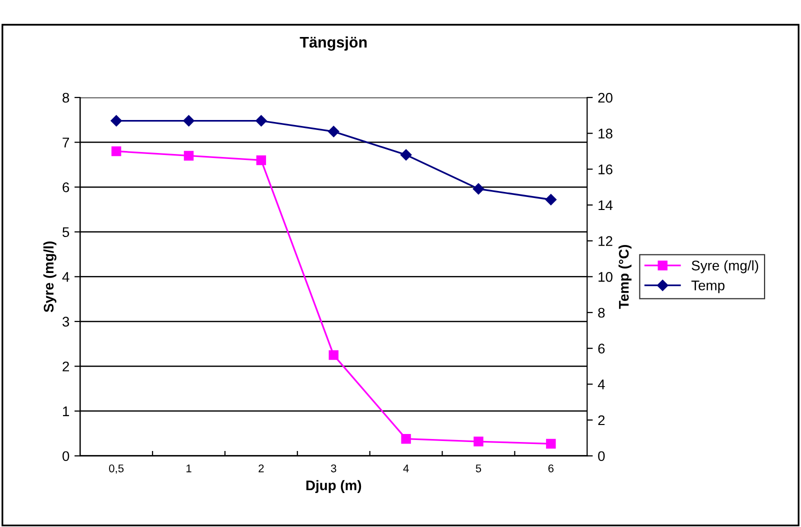  What do you see at coordinates (605, 169) in the screenshot?
I see `y2-tick-label: 16` at bounding box center [605, 169].